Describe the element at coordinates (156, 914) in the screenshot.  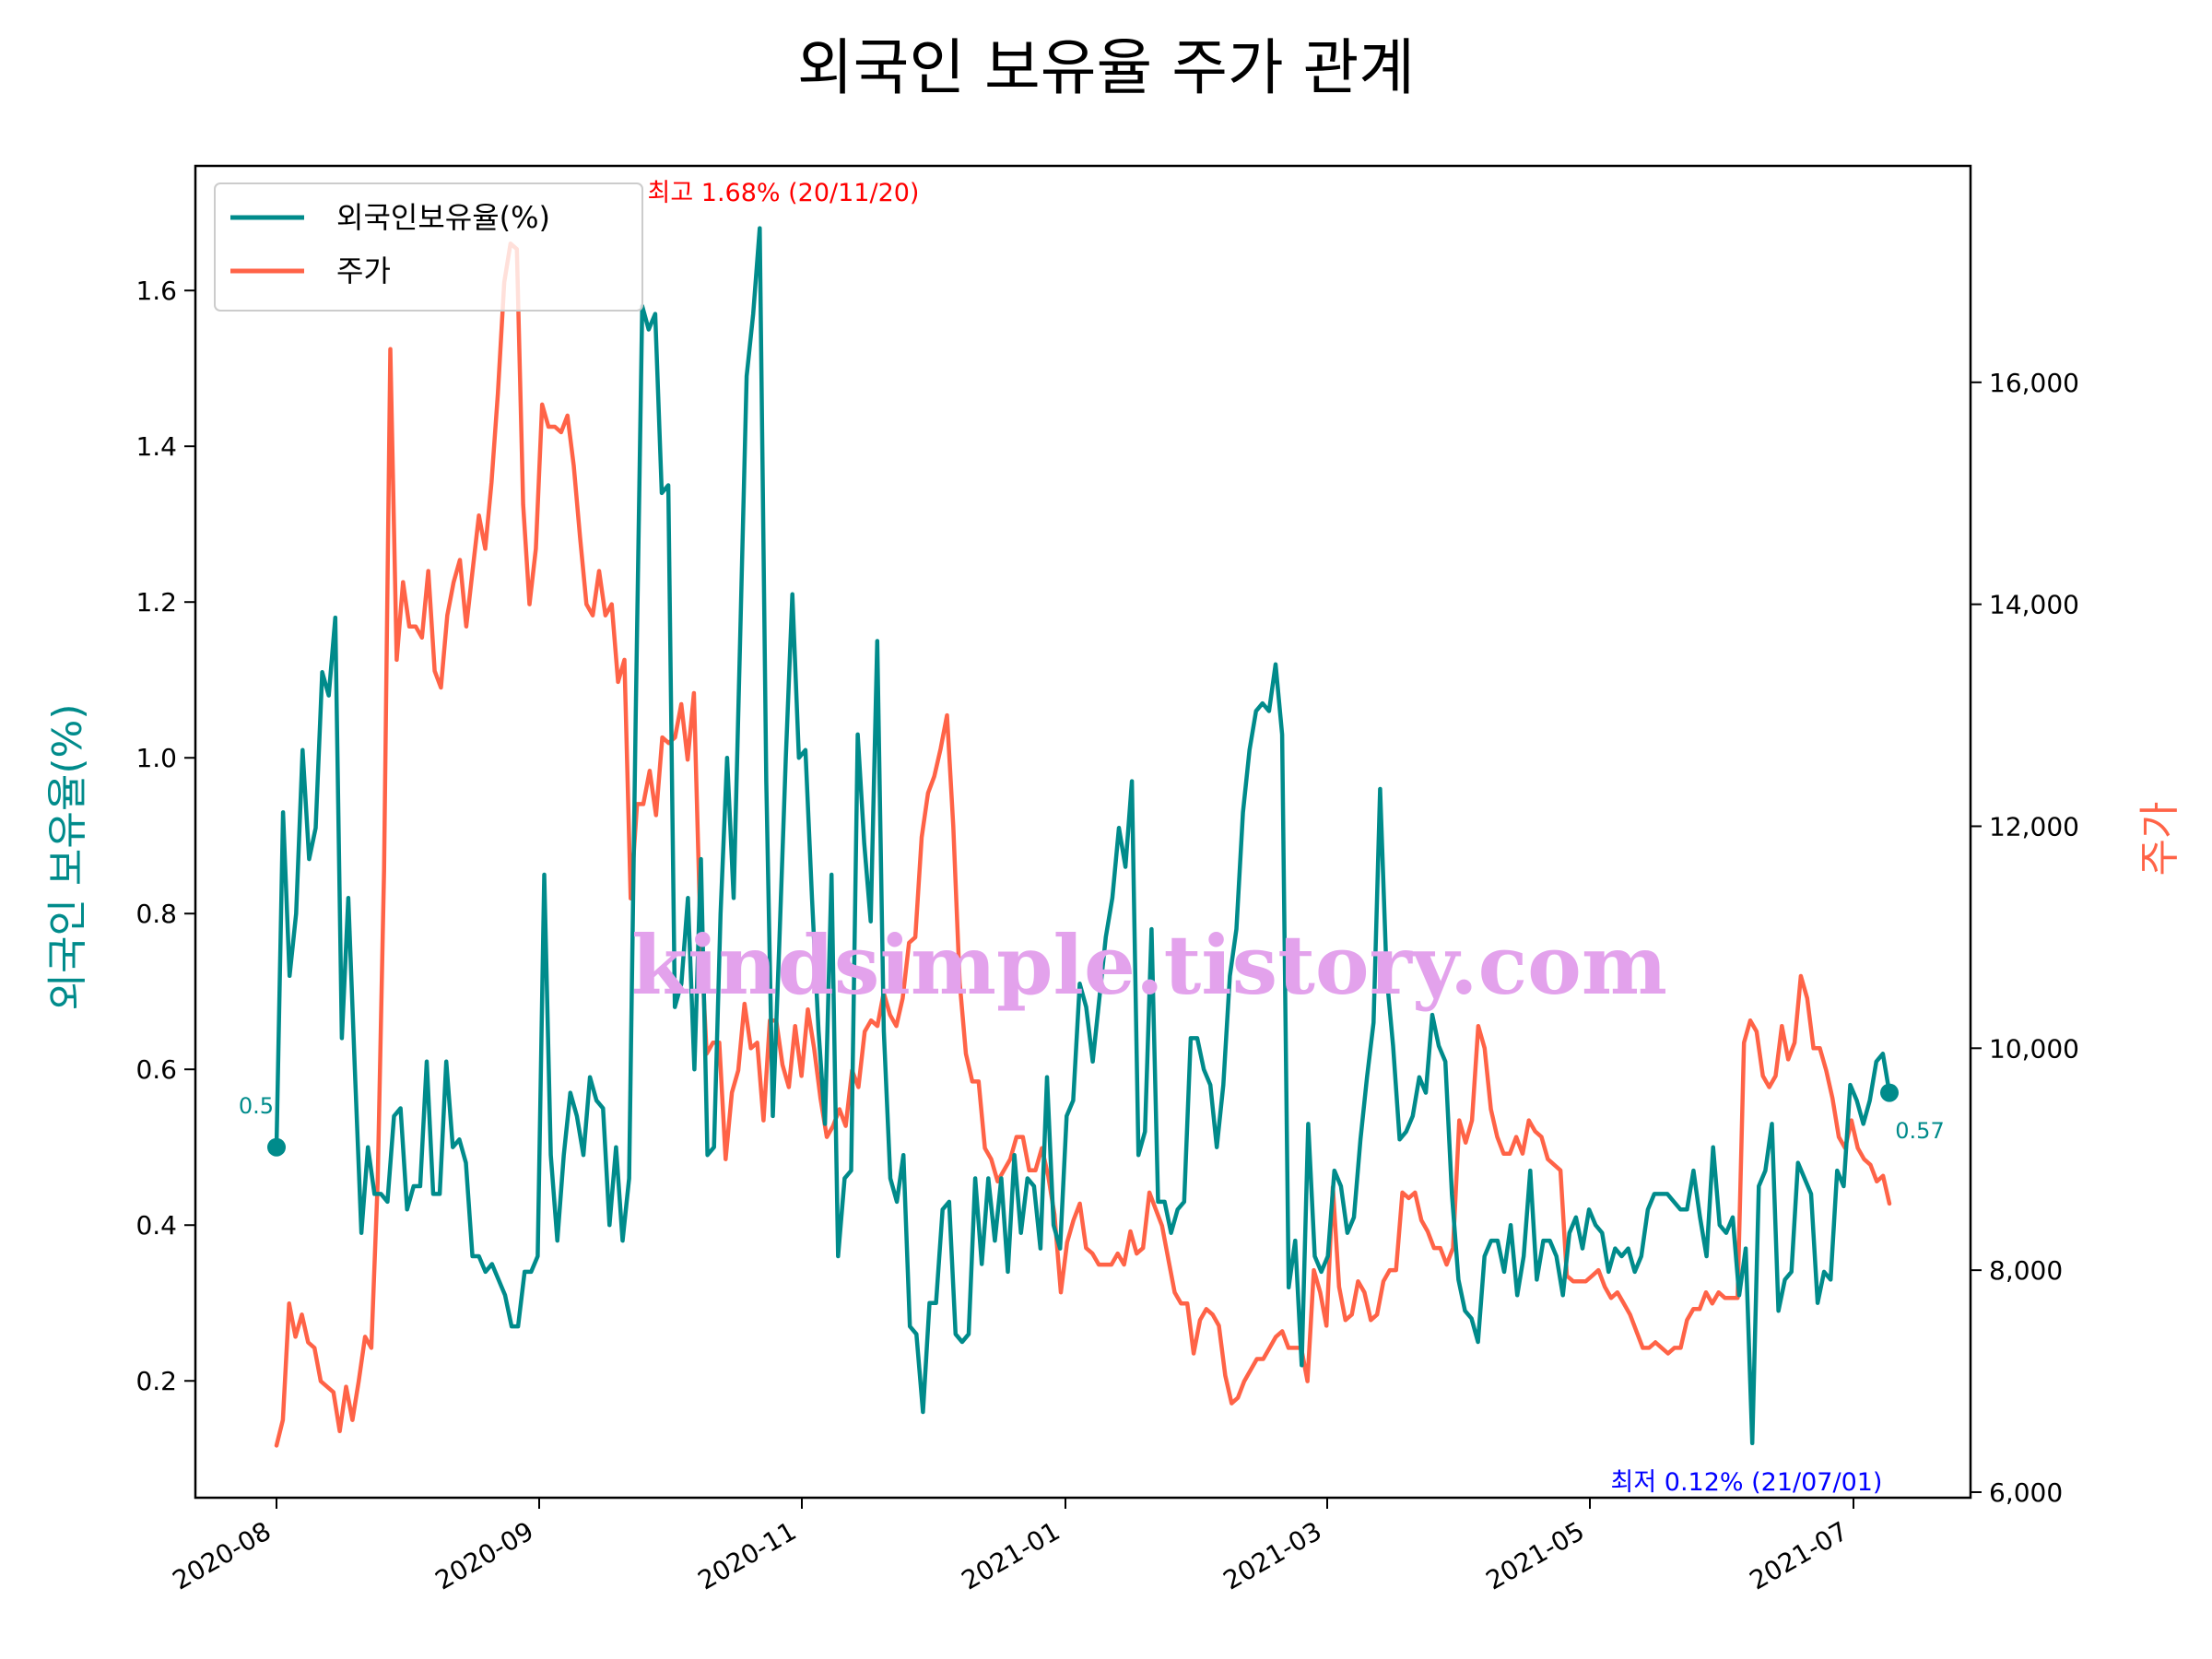
I see `y-left-tick-label: 0.8` at that location.